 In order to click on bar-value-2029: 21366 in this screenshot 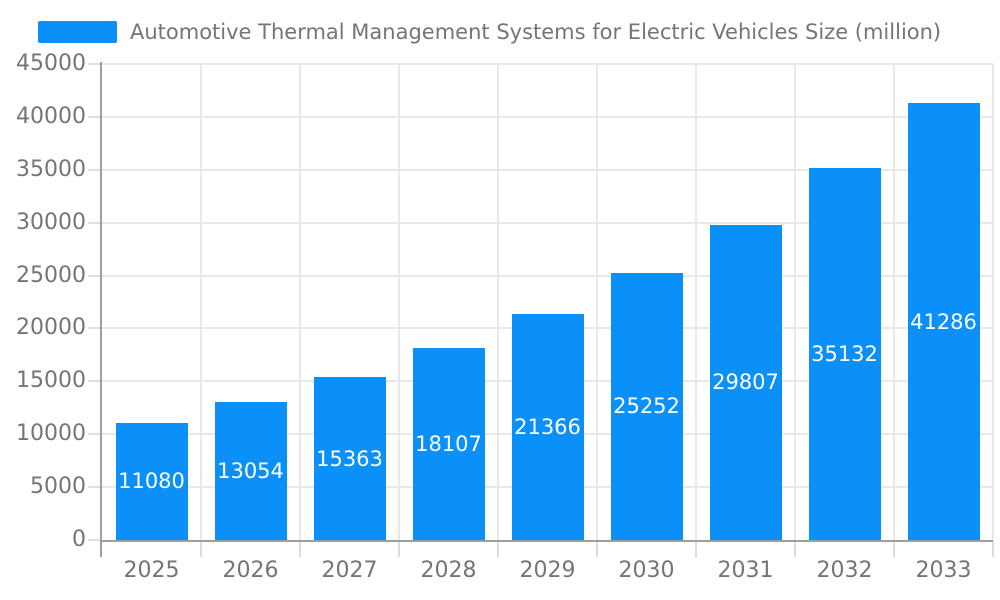, I will do `click(547, 426)`.